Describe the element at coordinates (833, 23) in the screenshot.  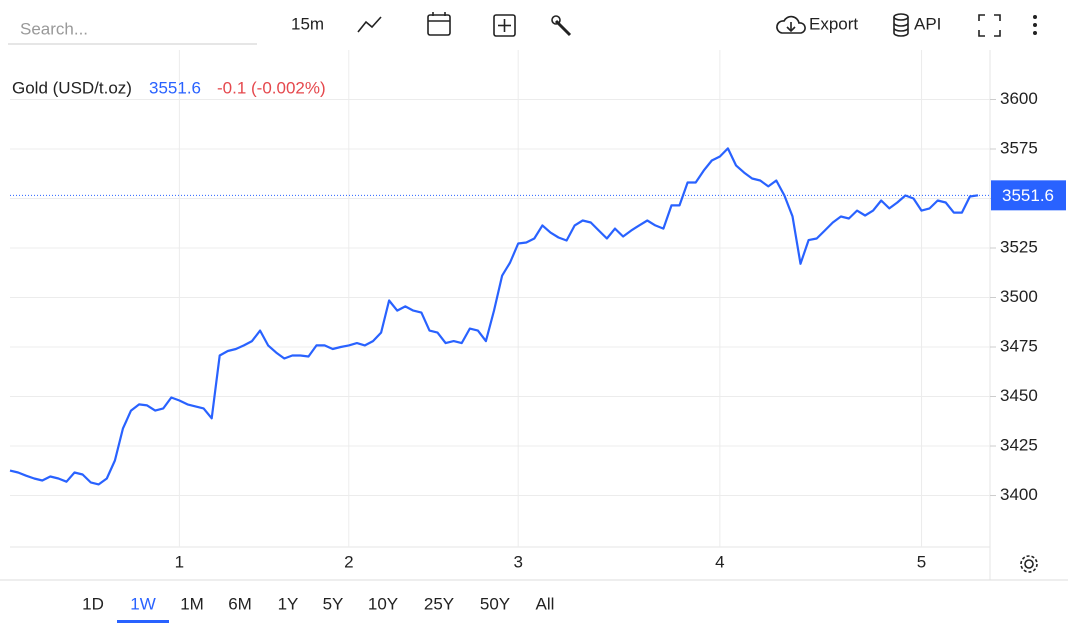
I see `export-button: Export` at that location.